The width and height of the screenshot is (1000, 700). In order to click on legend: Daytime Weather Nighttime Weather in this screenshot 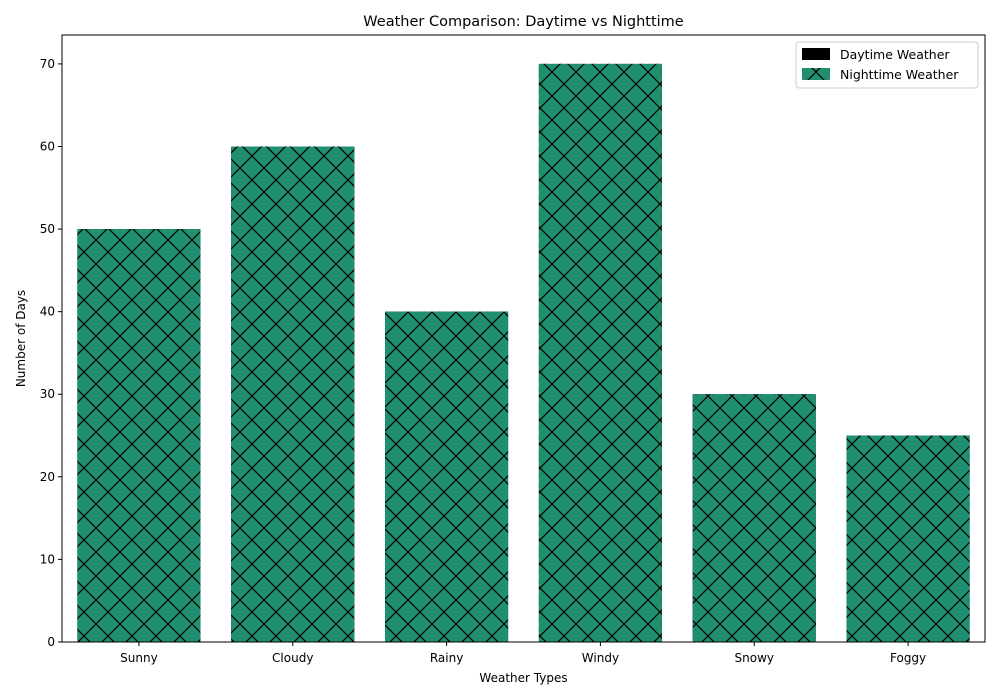, I will do `click(887, 65)`.